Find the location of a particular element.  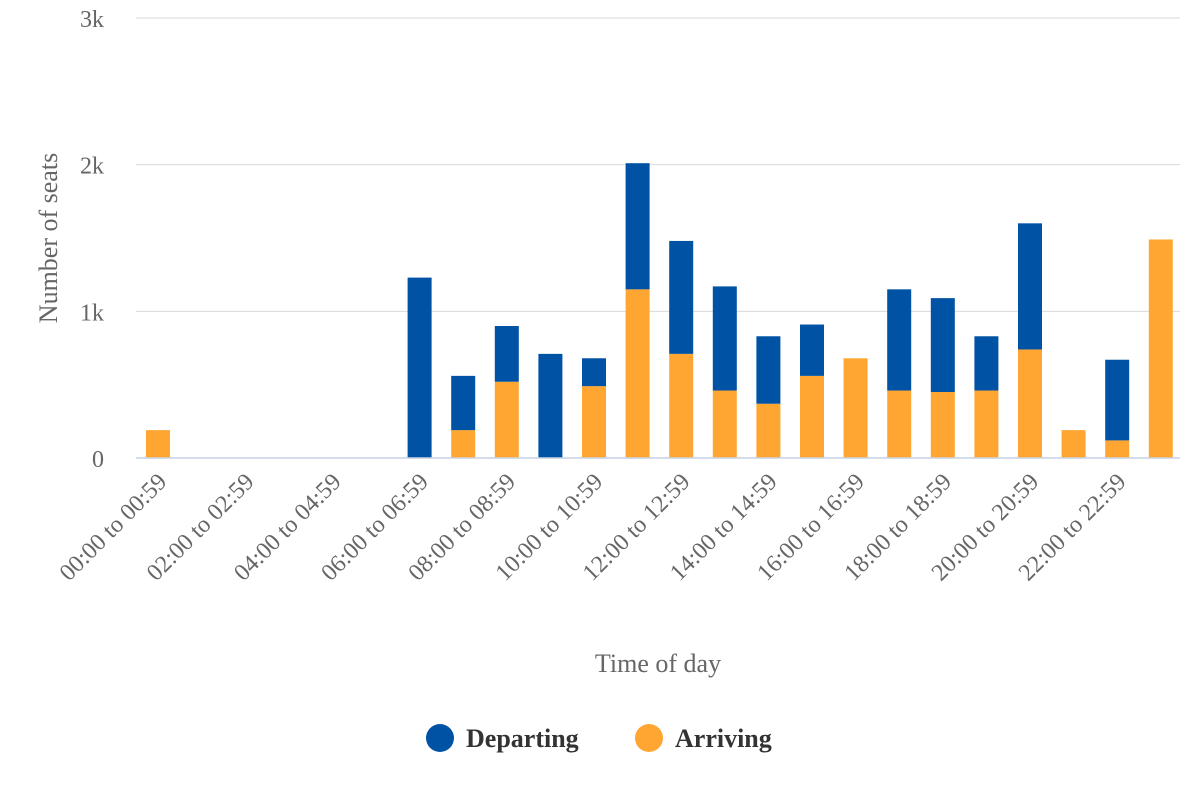

legend-swatch-arriving is located at coordinates (649, 738).